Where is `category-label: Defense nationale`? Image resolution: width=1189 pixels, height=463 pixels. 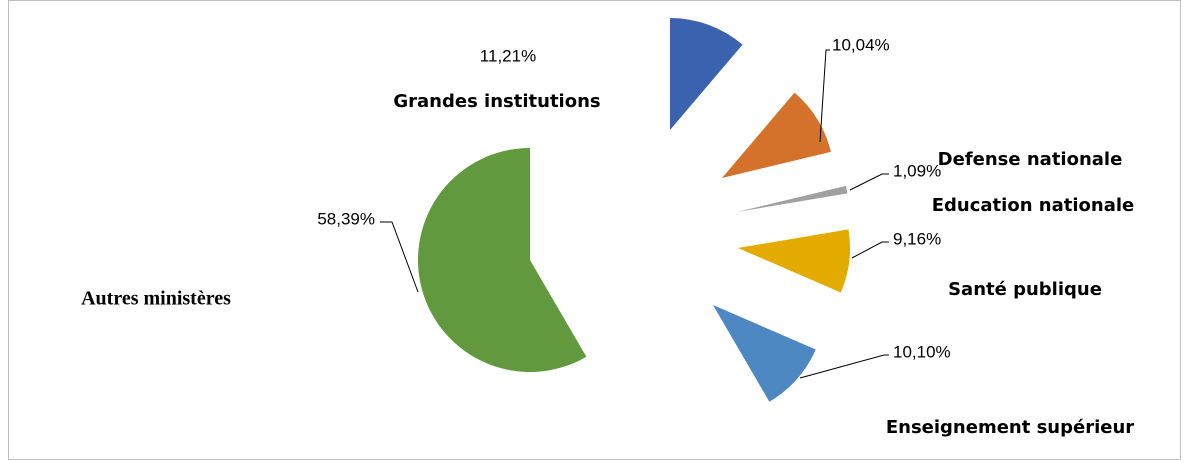
category-label: Defense nationale is located at coordinates (1030, 159).